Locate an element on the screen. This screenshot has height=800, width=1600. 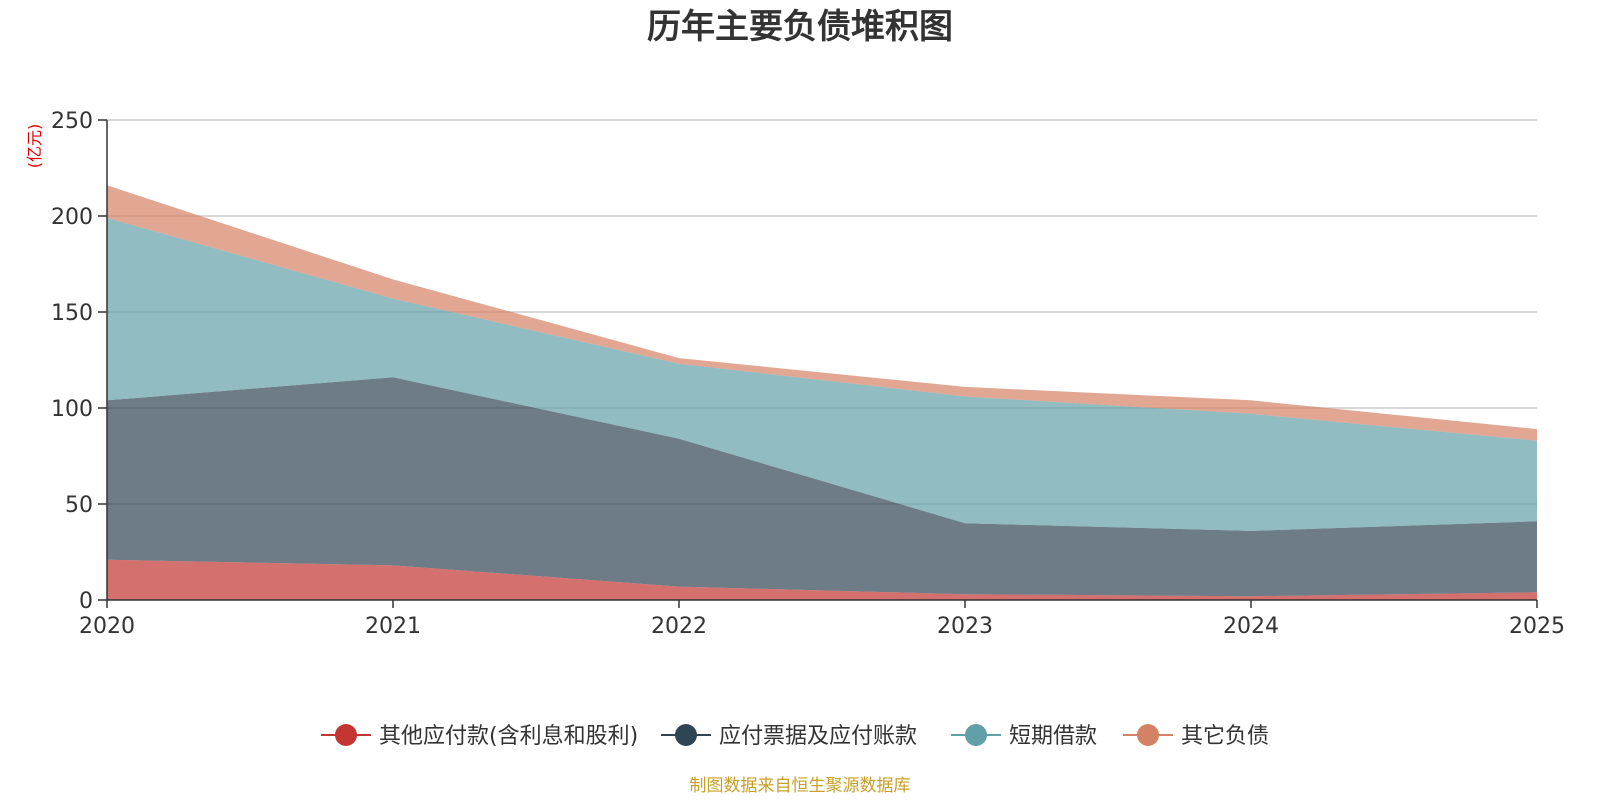
legend-item-1: 其他应付款(含利息和股利) is located at coordinates (479, 736).